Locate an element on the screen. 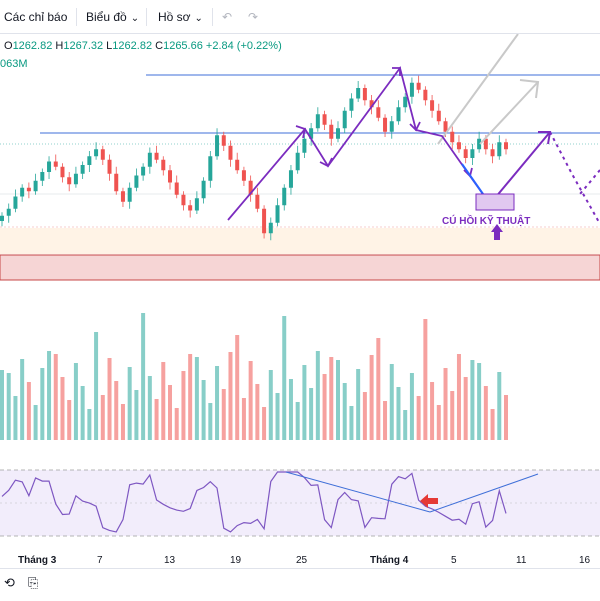 This screenshot has height=601, width=600. x-axis: Tháng 3 7 13 19 25 Tháng 4 5 11 16 is located at coordinates (304, 560).